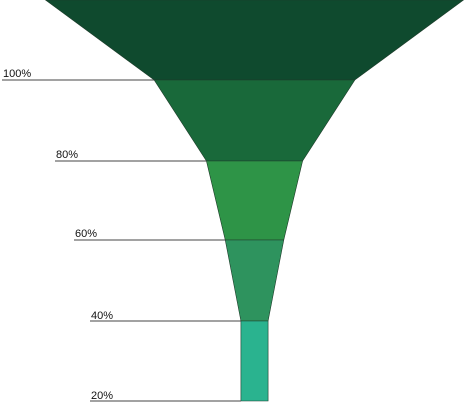  What do you see at coordinates (102, 316) in the screenshot?
I see `level-label-40: 40%` at bounding box center [102, 316].